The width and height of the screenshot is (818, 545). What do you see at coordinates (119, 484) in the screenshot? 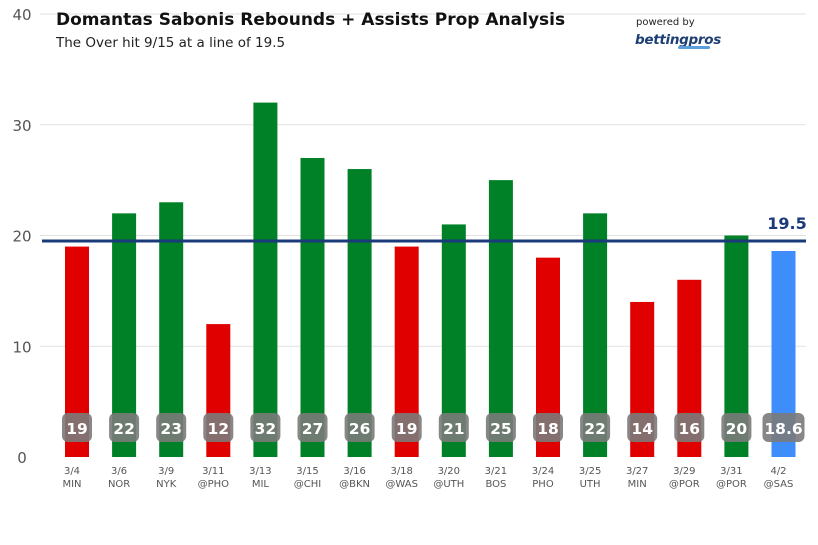
I see `x-tick-opponent: NOR` at bounding box center [119, 484].